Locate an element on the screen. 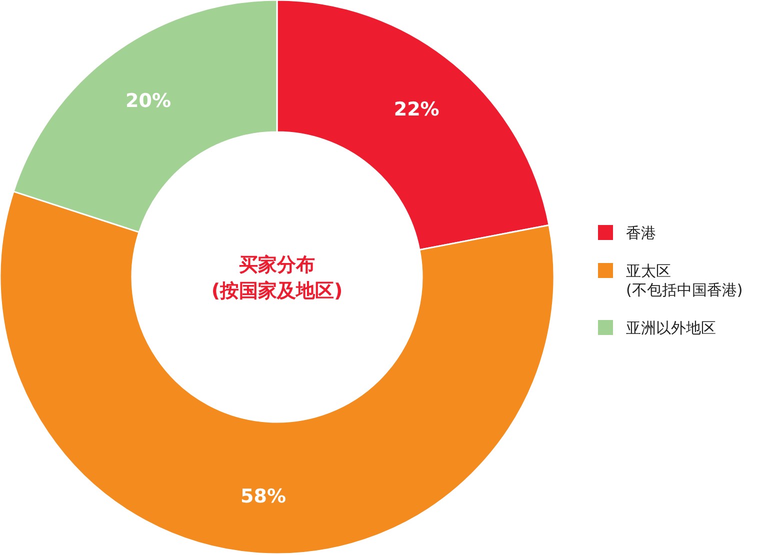 This screenshot has height=555, width=768. data-label: 22% is located at coordinates (417, 109).